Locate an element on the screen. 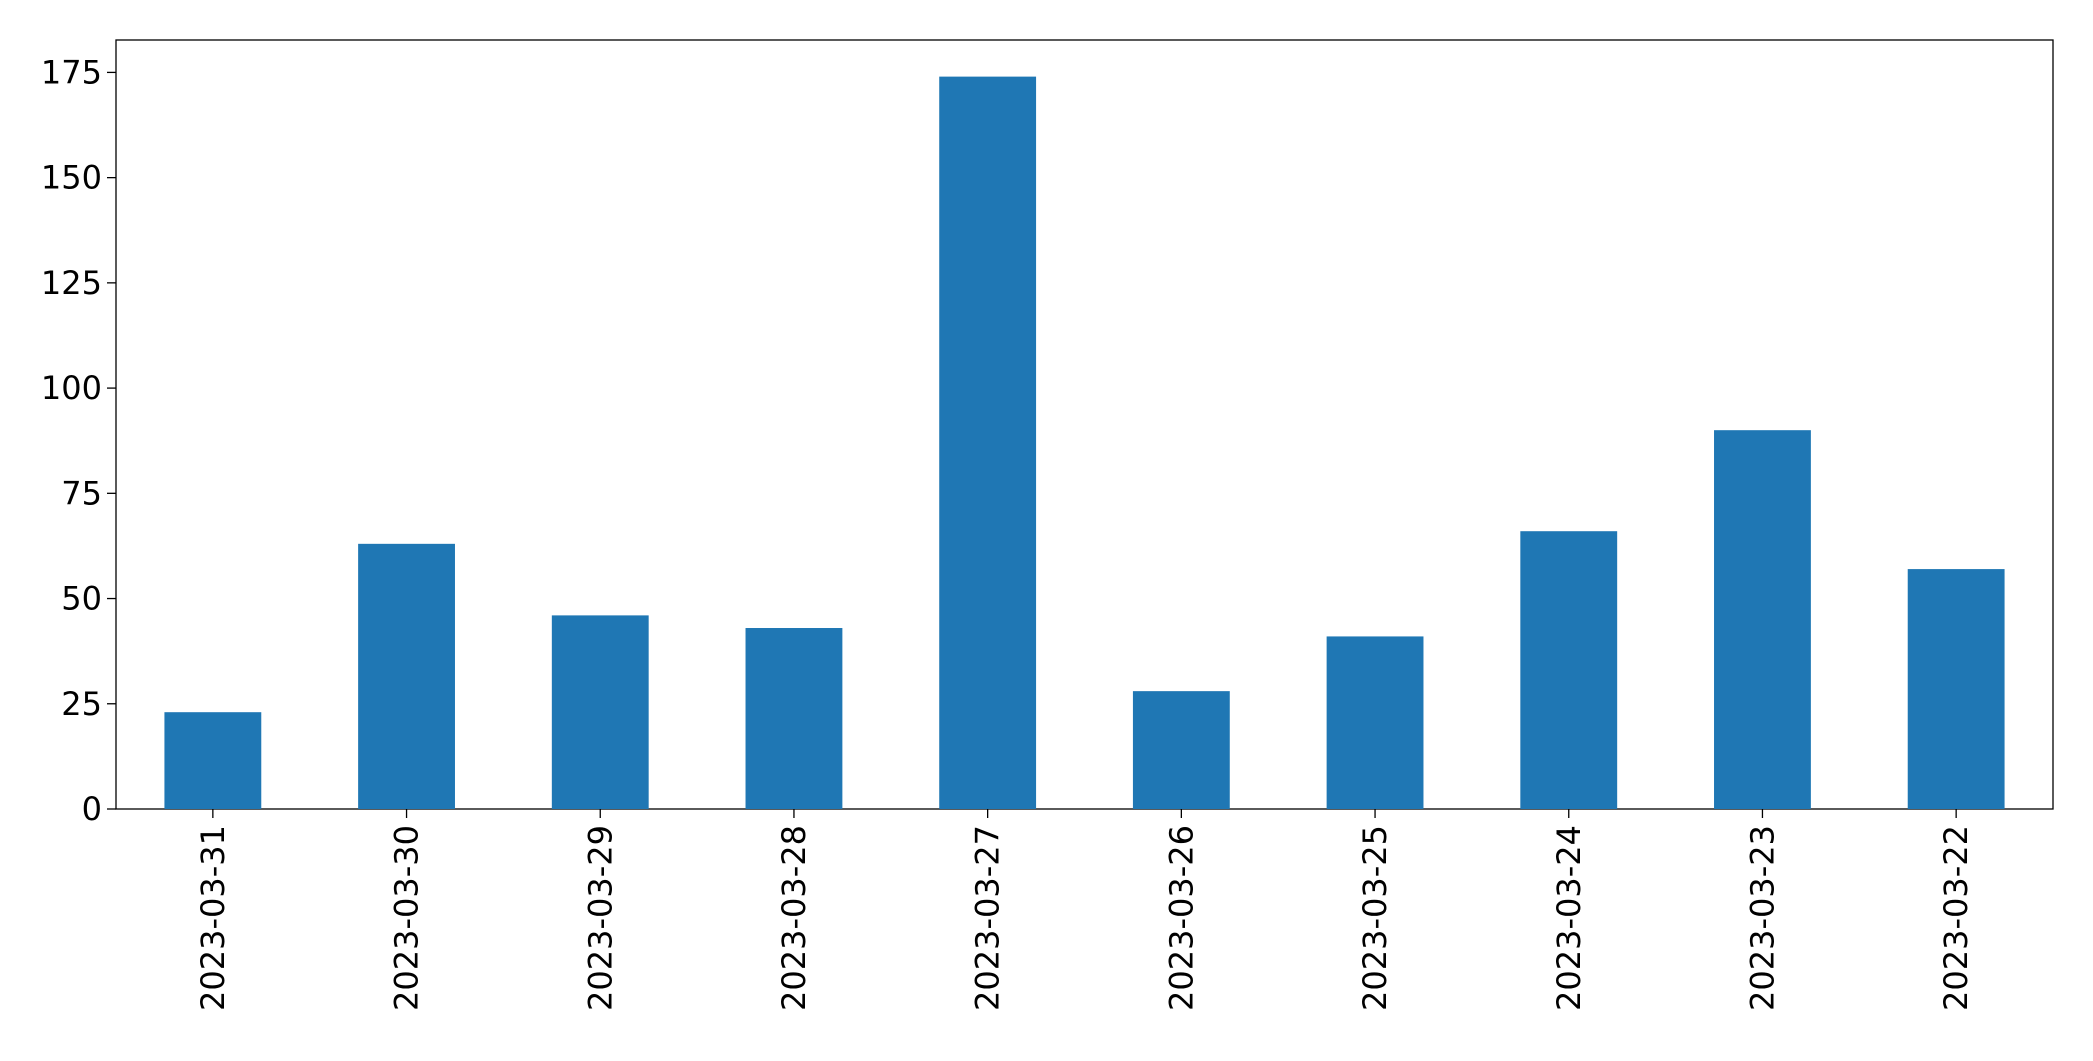 This screenshot has width=2093, height=1061. y-tick-label: 100 is located at coordinates (71, 388).